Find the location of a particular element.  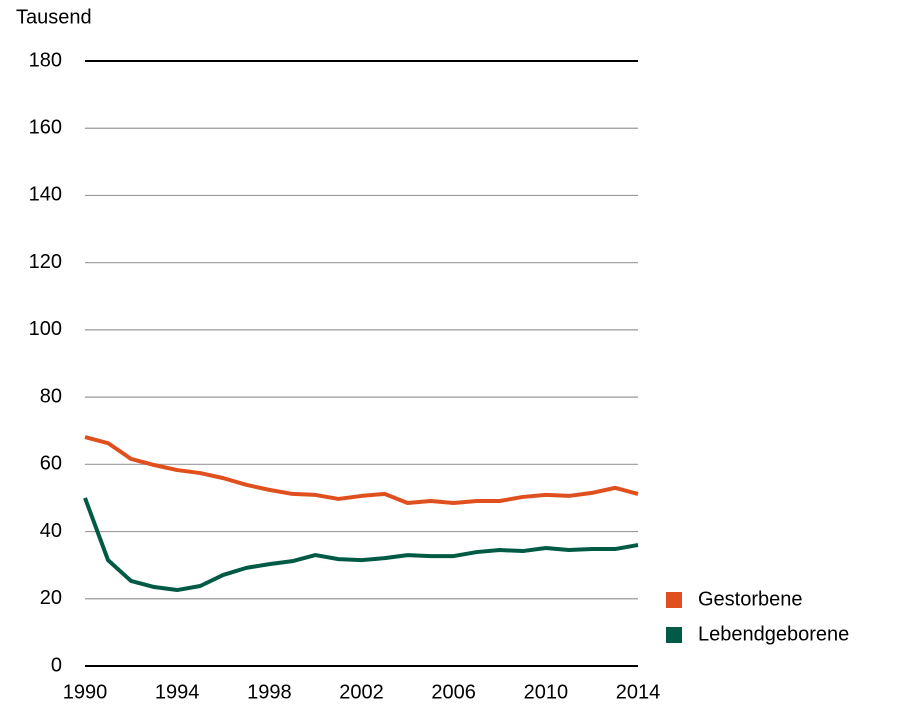

y-axis-label: Tausend is located at coordinates (54, 17).